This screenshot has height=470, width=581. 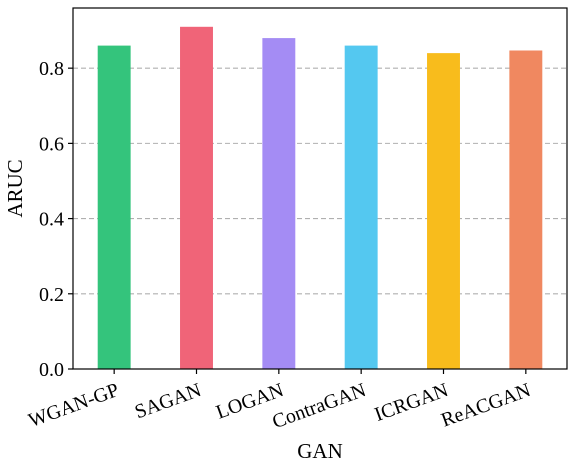 What do you see at coordinates (51, 295) in the screenshot?
I see `y-tick-label: 0.2` at bounding box center [51, 295].